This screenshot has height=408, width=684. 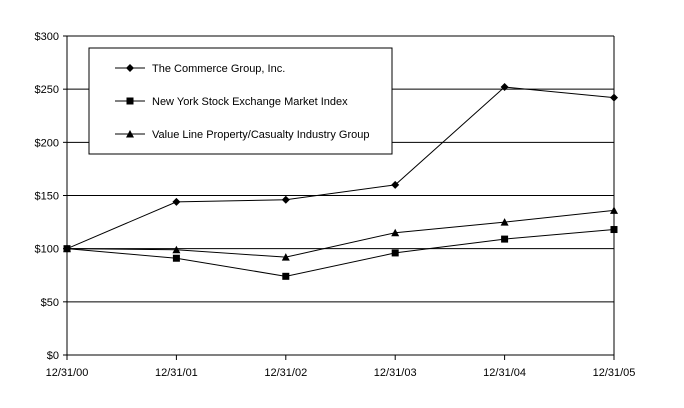 I want to click on legend-item: The Commerce Group, Inc., so click(x=200, y=69).